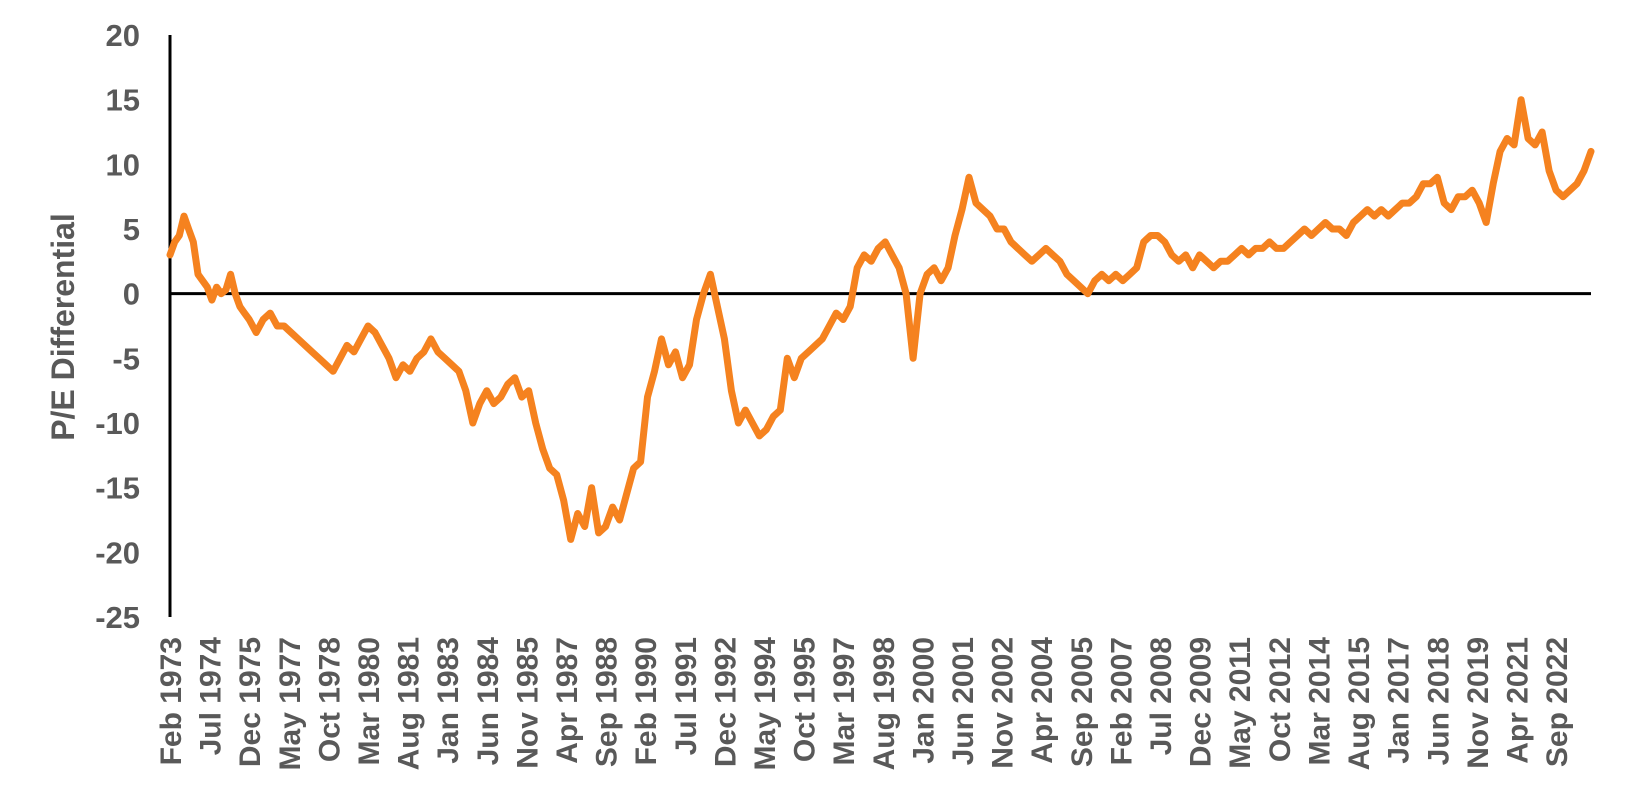  What do you see at coordinates (1082, 702) in the screenshot?
I see `x-tick-label: Sep 2005` at bounding box center [1082, 702].